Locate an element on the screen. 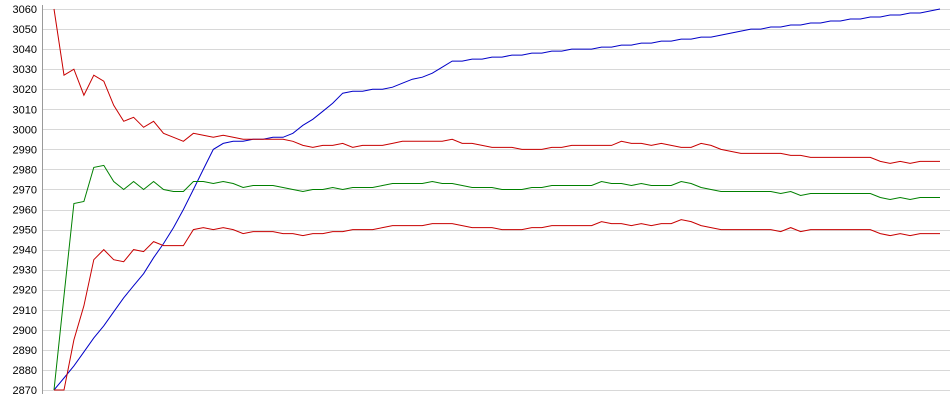 The image size is (950, 415). y-tick-label-3060: 3060 is located at coordinates (25, 10).